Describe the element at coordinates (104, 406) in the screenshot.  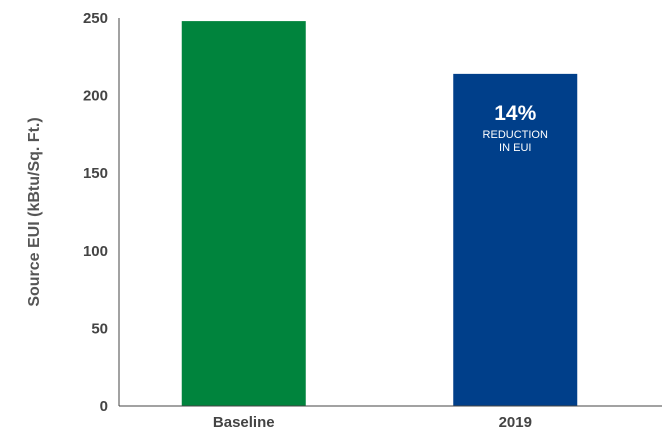
I see `y-tick-label: 0` at that location.